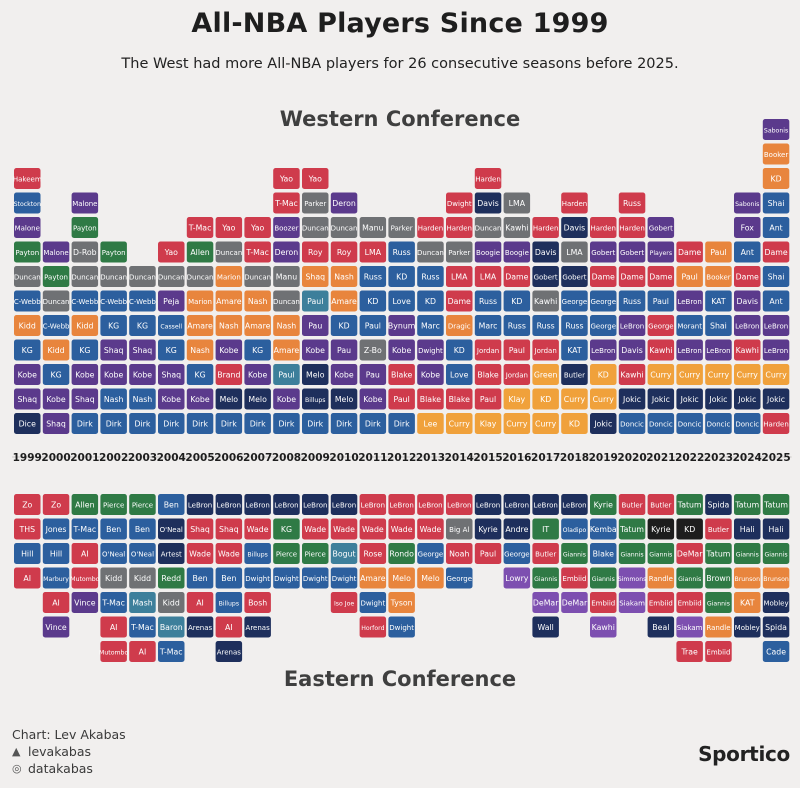 The height and width of the screenshot is (788, 800). Describe the element at coordinates (776, 154) in the screenshot. I see `west-player-tile: Booker` at that location.